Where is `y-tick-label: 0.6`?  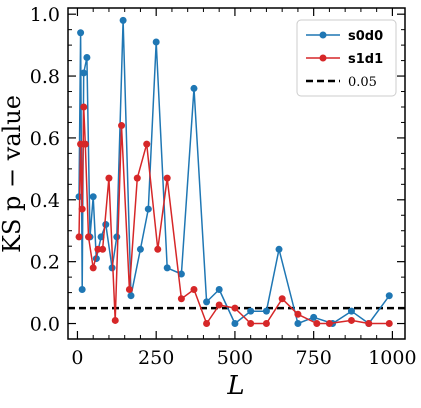 y-tick-label: 0.6 is located at coordinates (45, 139).